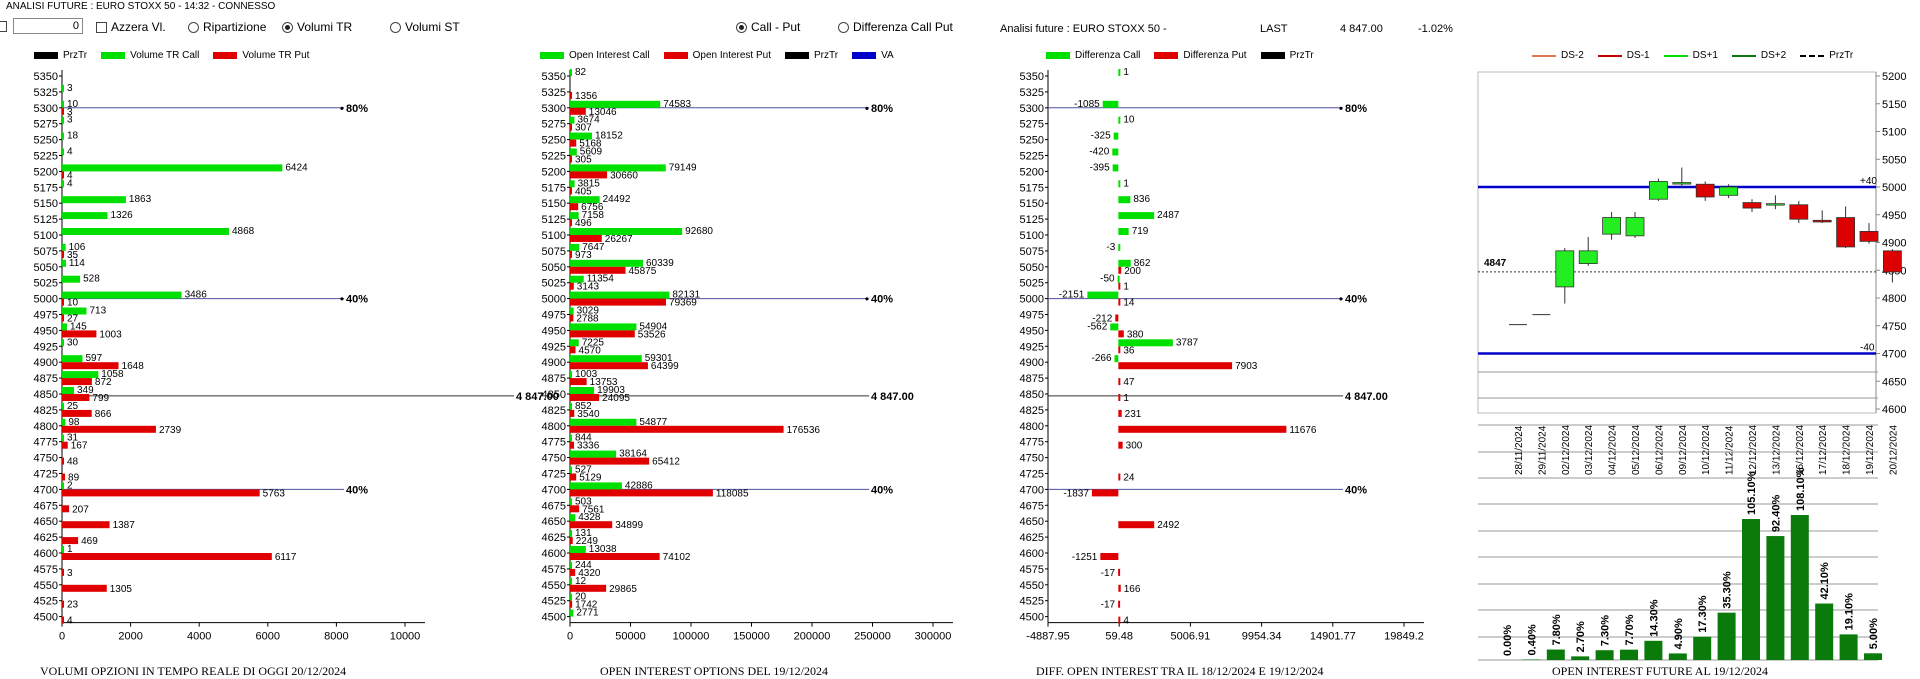 Image resolution: width=1920 pixels, height=679 pixels. What do you see at coordinates (274, 493) in the screenshot?
I see `put-value-label: 5763` at bounding box center [274, 493].